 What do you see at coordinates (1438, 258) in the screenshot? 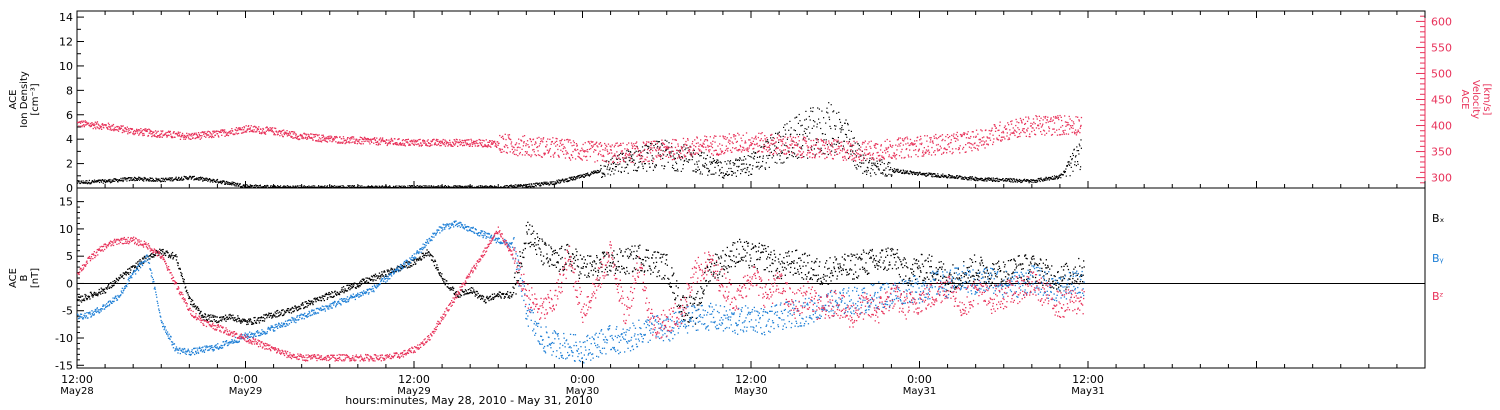
I see `legend-entry: Bᵧ` at bounding box center [1438, 258].